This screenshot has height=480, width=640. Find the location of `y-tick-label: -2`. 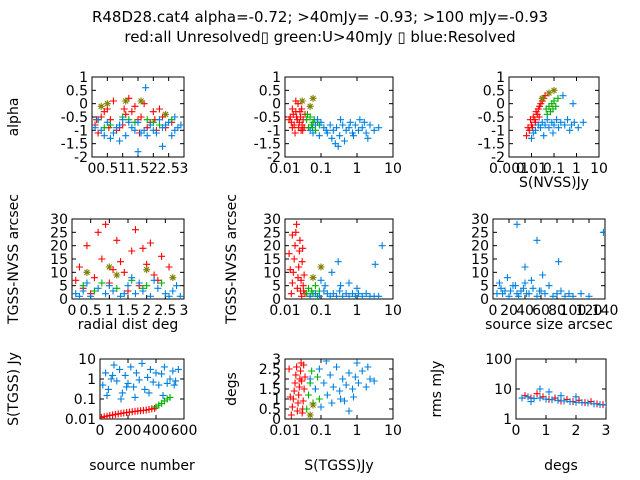

y-tick-label: -2 is located at coordinates (81, 158).